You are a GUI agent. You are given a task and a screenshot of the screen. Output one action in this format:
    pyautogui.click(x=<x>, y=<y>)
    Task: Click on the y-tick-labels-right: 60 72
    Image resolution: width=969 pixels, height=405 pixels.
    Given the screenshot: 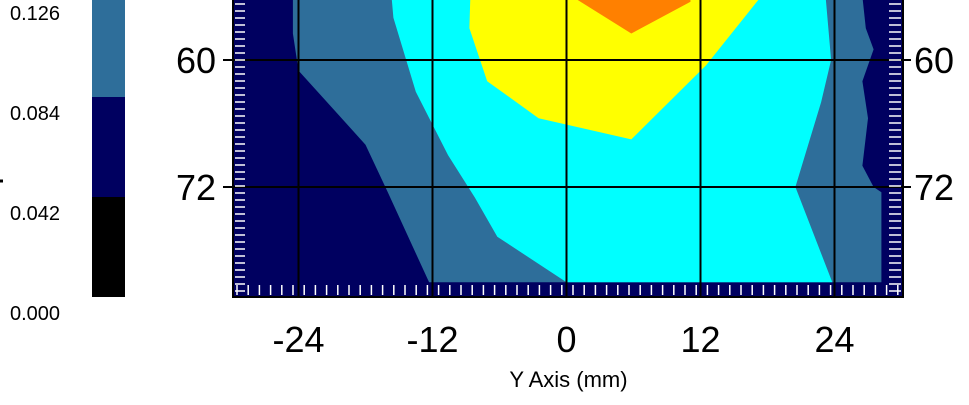 What is the action you would take?
    pyautogui.click(x=934, y=124)
    